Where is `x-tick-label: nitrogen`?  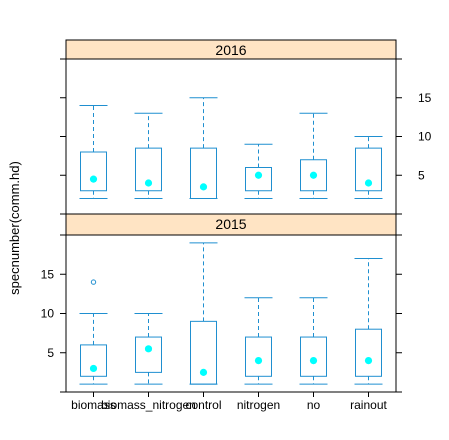
x-tick-label: nitrogen is located at coordinates (258, 405).